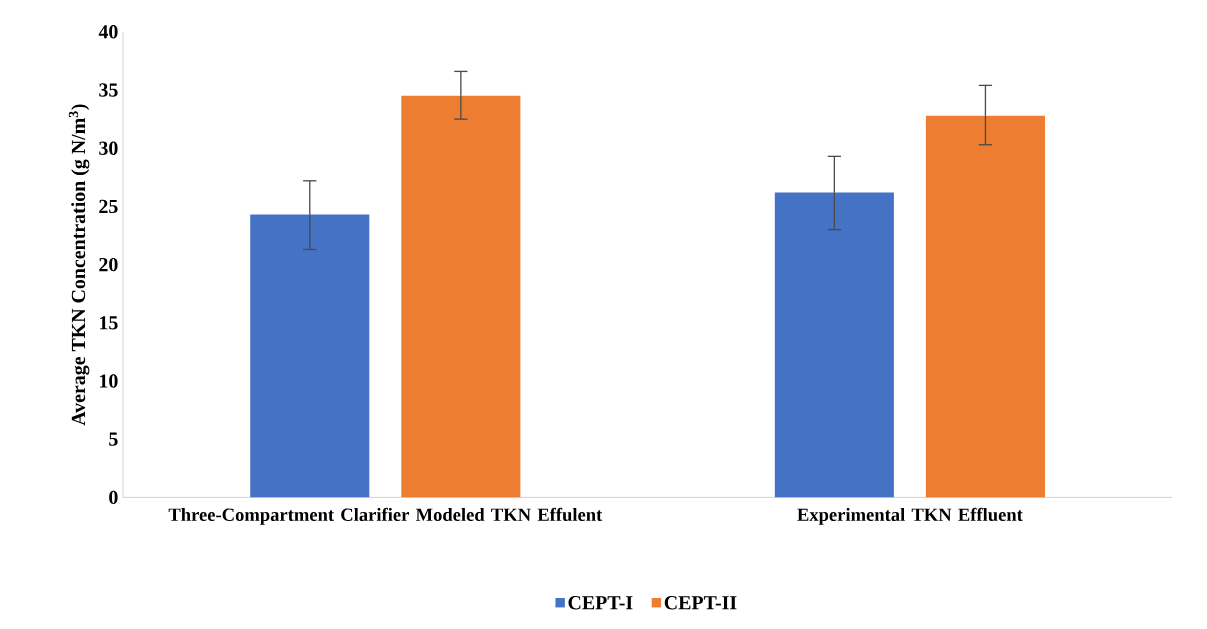 This screenshot has height=629, width=1207. Describe the element at coordinates (910, 516) in the screenshot. I see `x-tick-label: Experimental TKN Effluent` at that location.